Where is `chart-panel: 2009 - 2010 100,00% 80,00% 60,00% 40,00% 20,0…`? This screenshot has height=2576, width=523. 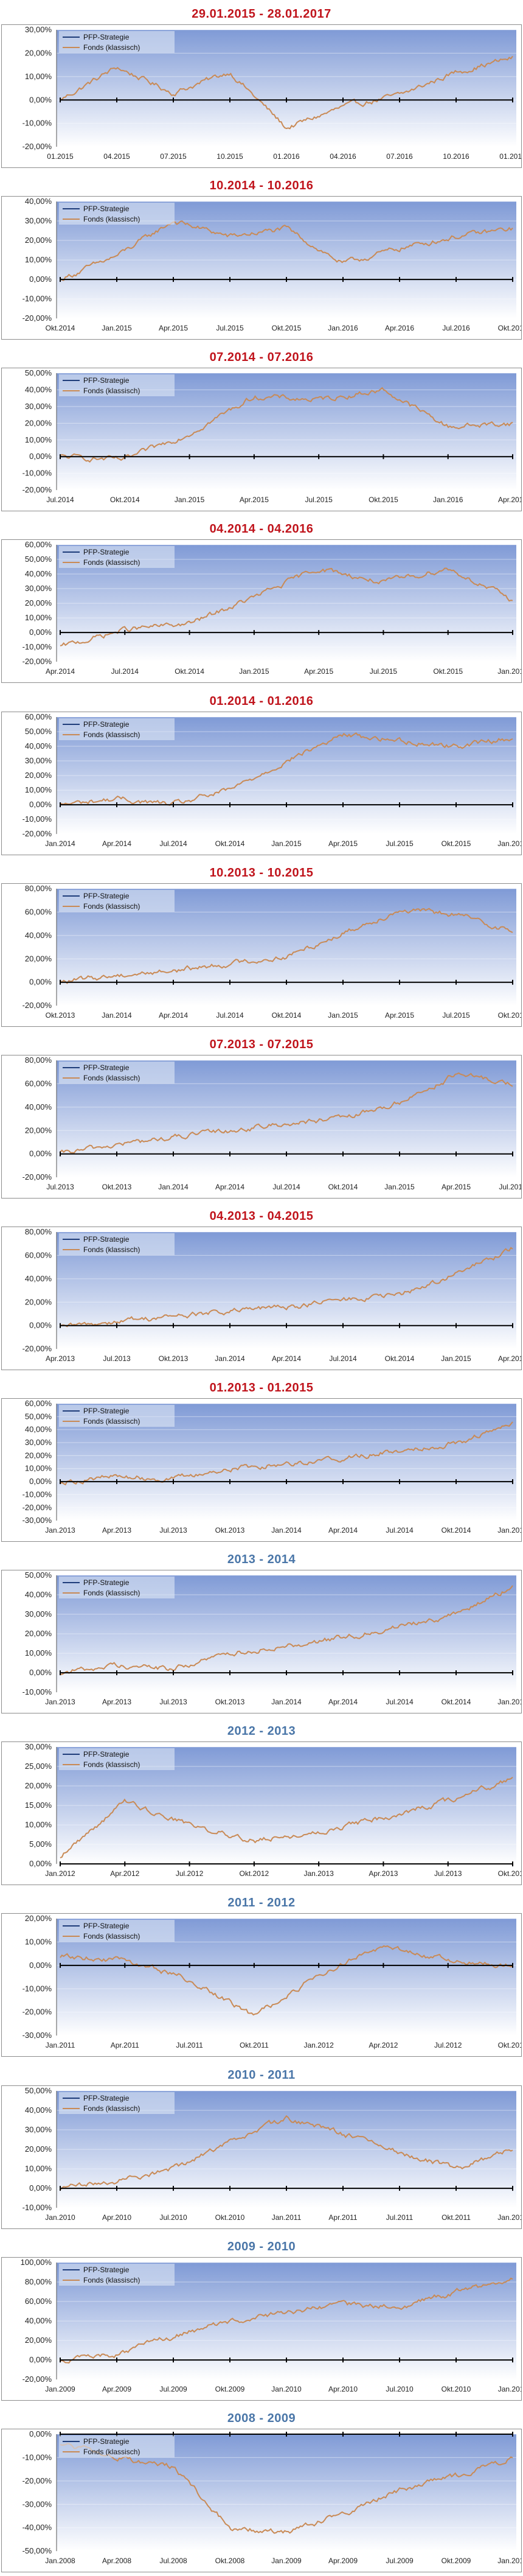 chart-panel: 2009 - 2010 100,00% 80,00% 60,00% 40,00% 20,0… is located at coordinates (261, 2318).